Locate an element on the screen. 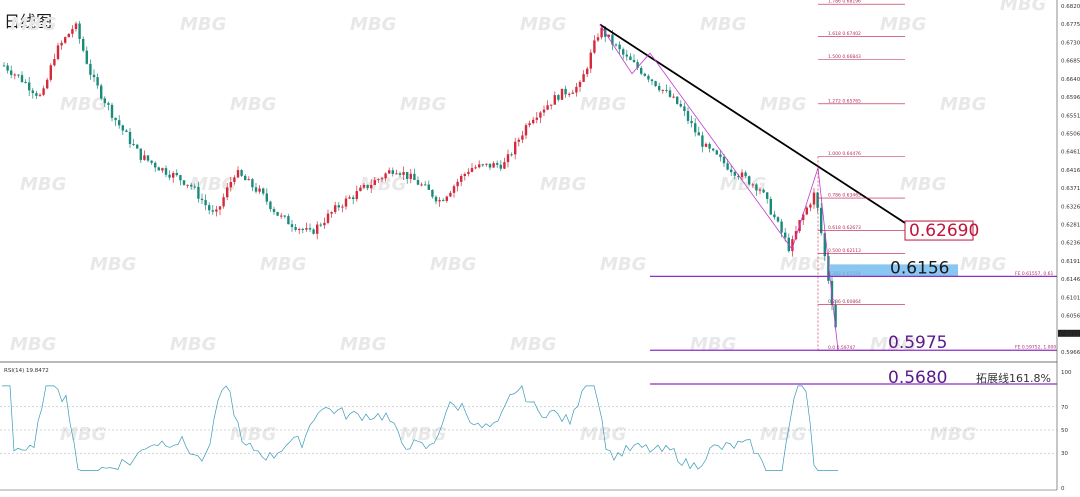  current-price-tag is located at coordinates (1069, 333).